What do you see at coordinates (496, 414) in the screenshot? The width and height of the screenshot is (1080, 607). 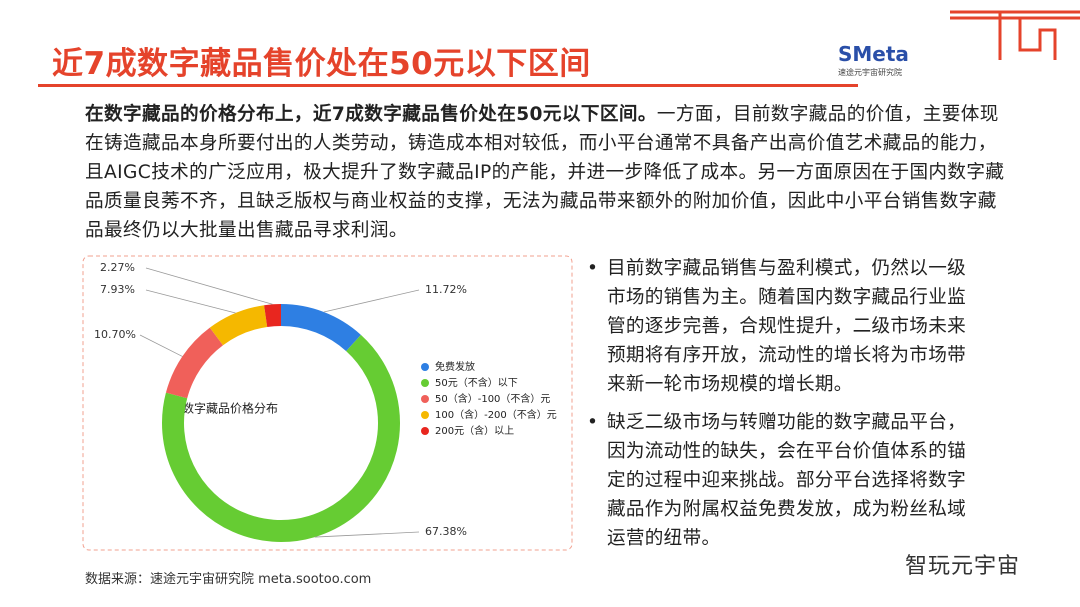 I see `legend-label: 100（含）-200（不含）元` at bounding box center [496, 414].